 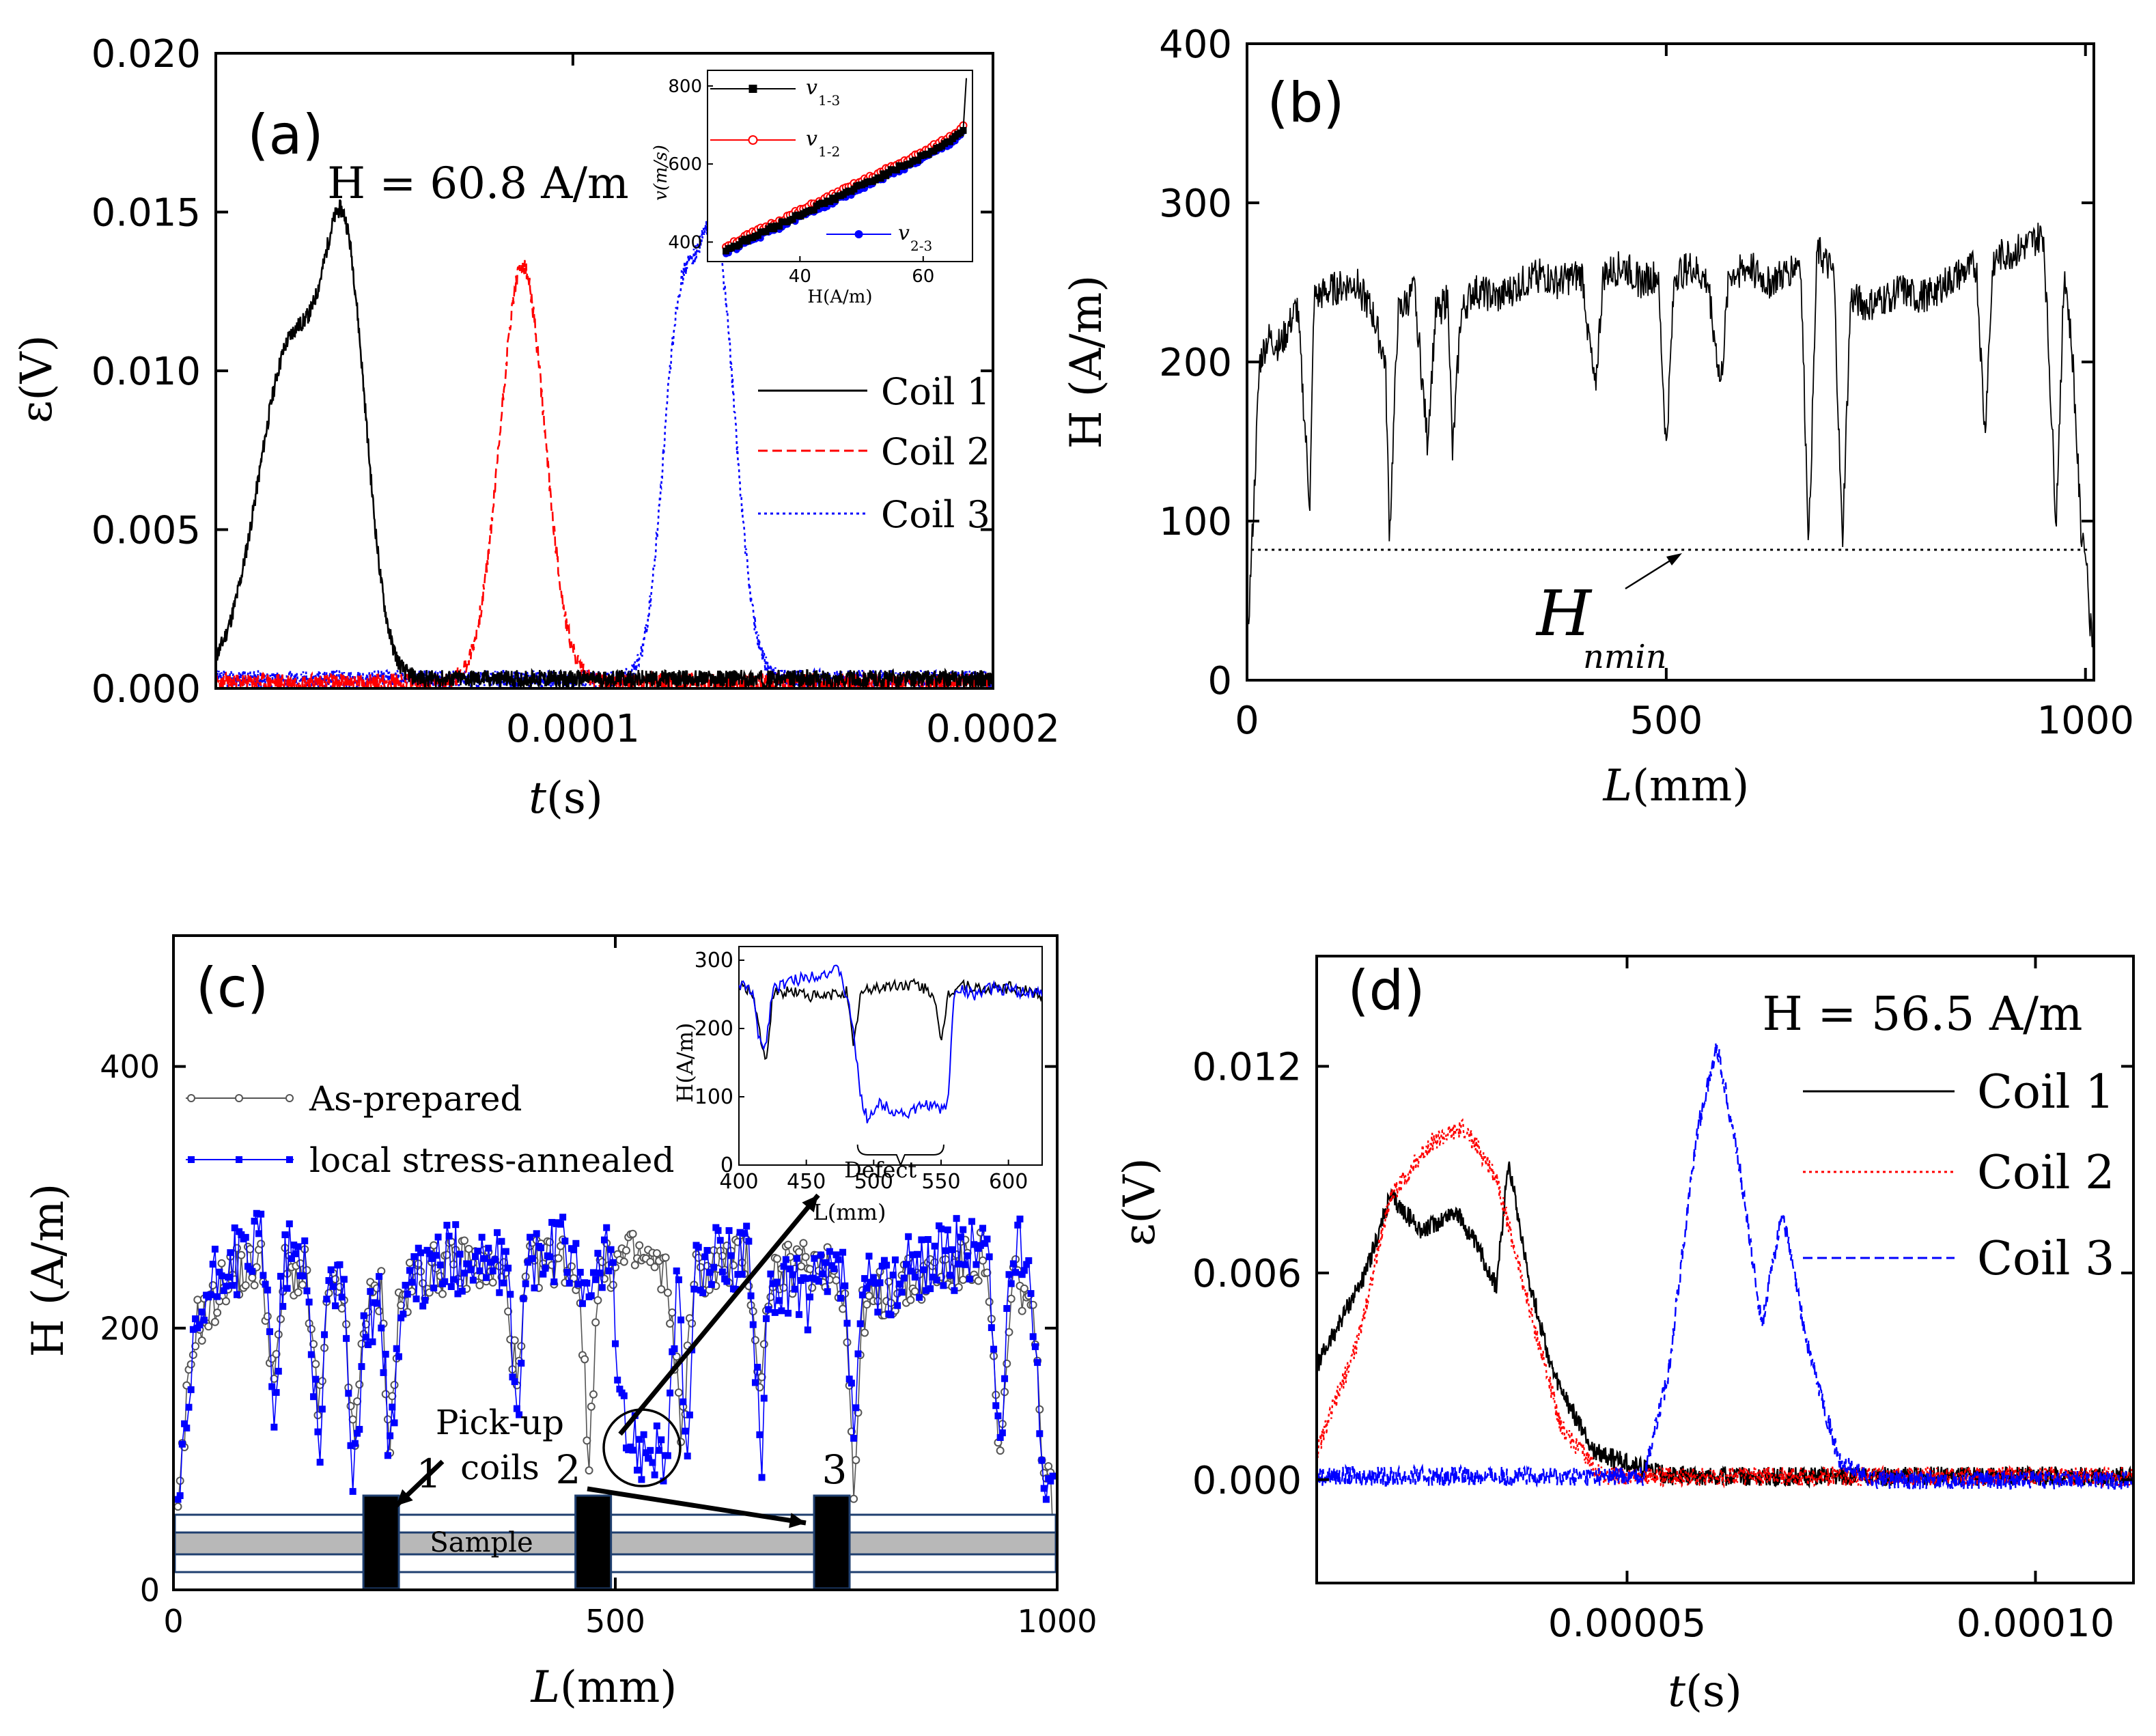 What do you see at coordinates (935, 391) in the screenshot?
I see `panel-a-legend-label-1: Coil 1` at bounding box center [935, 391].